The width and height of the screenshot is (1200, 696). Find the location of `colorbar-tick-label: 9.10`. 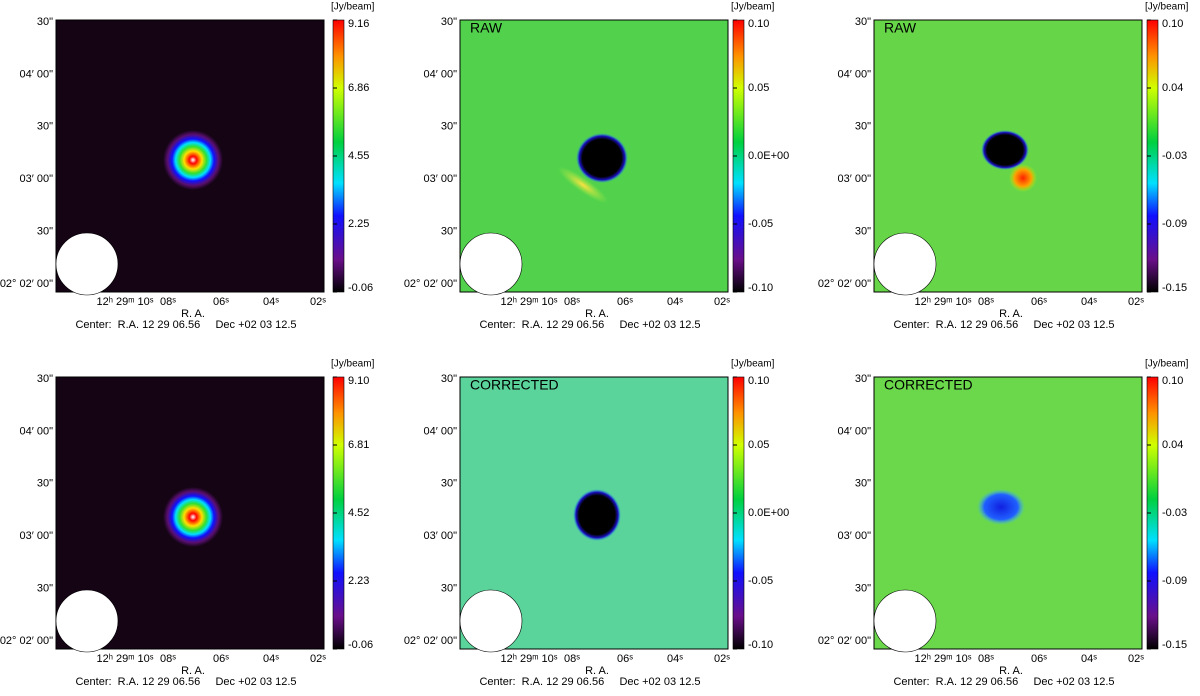

colorbar-tick-label: 9.10 is located at coordinates (358, 381).